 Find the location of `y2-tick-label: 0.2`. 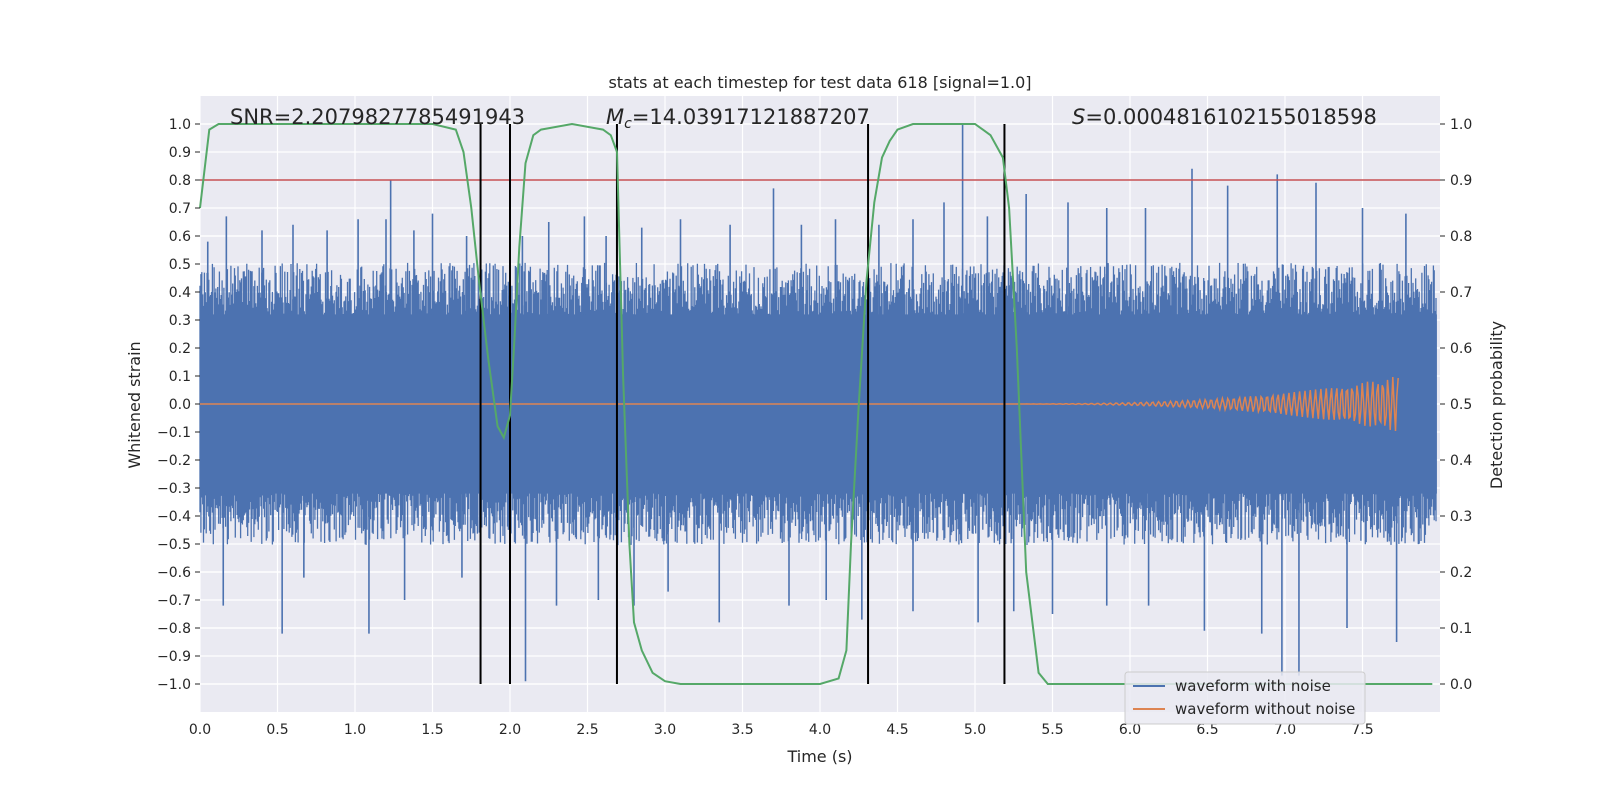

y2-tick-label: 0.2 is located at coordinates (1461, 573).